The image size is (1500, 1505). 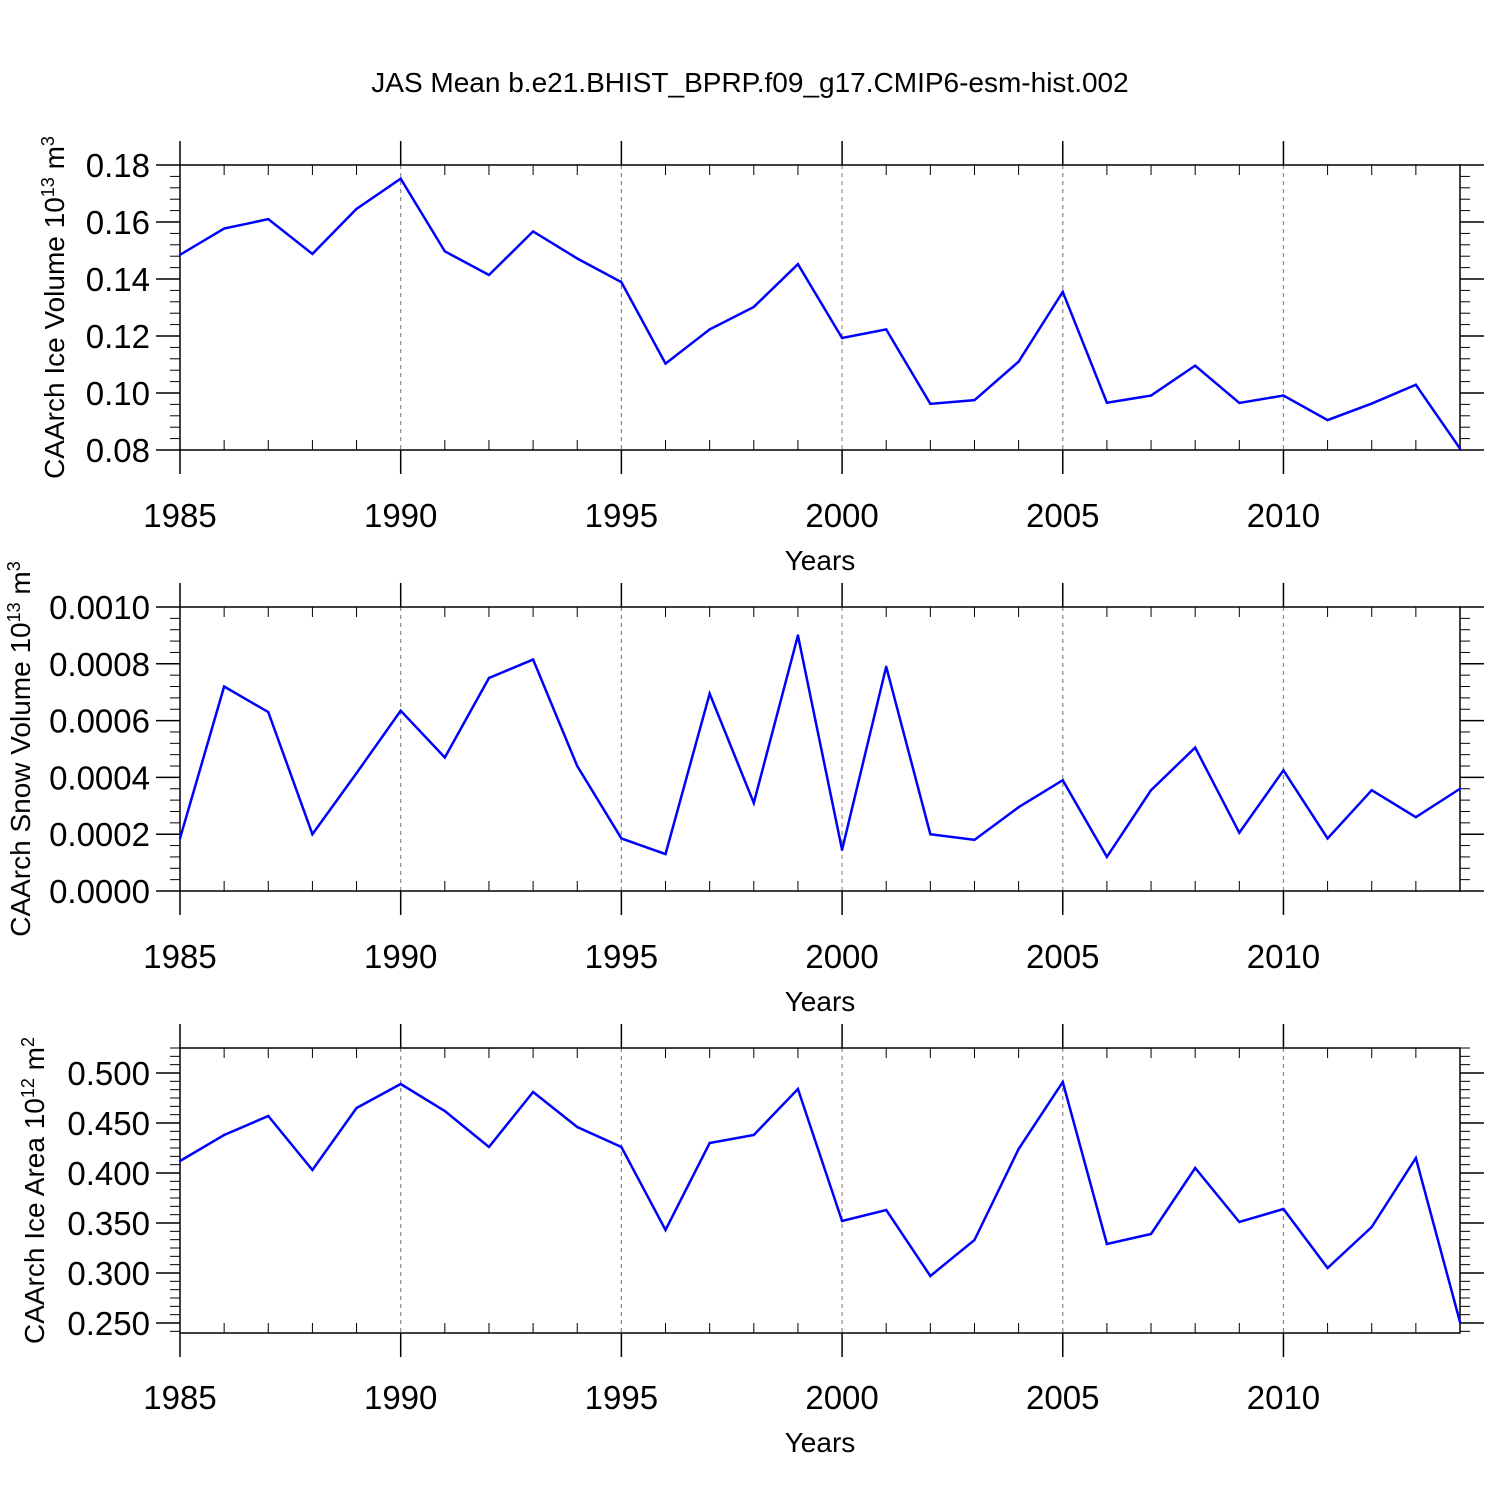 What do you see at coordinates (841, 515) in the screenshot?
I see `x-tick-label: 2000` at bounding box center [841, 515].